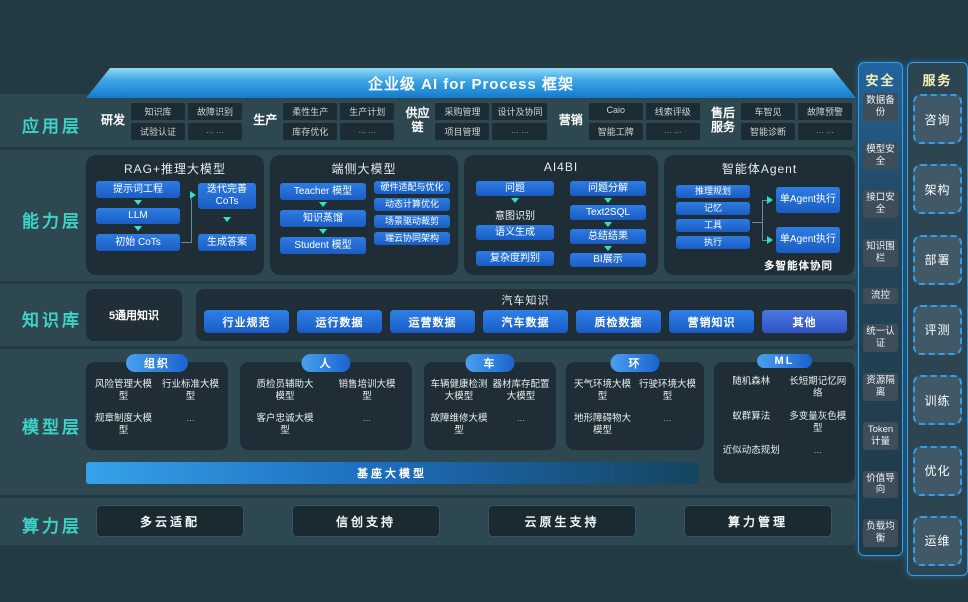 This screenshot has height=602, width=968. What do you see at coordinates (412, 238) in the screenshot?
I see `edge-stack-node: 端云协同架构` at bounding box center [412, 238].